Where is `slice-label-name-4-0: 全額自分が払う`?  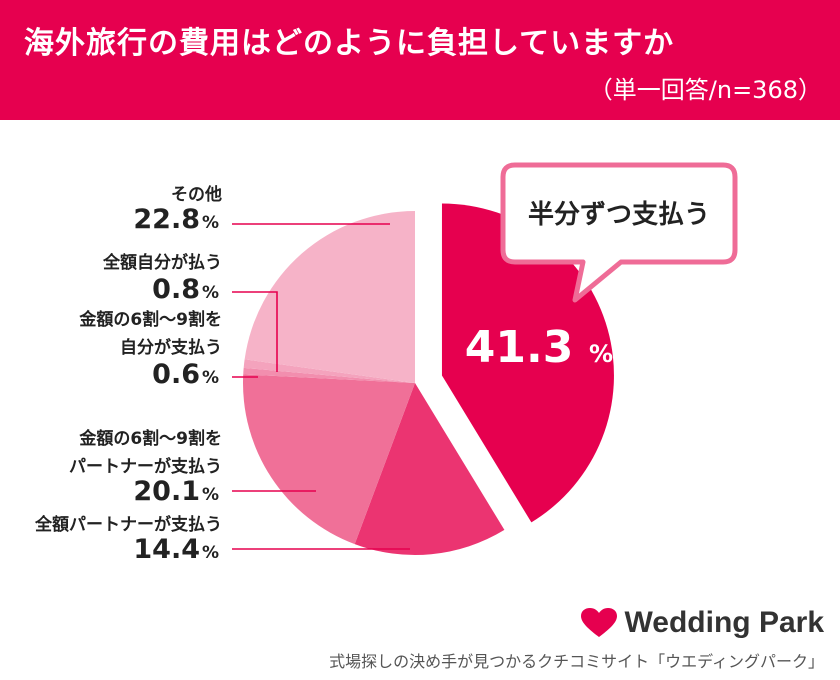
slice-label-name-4-0: 全額自分が払う is located at coordinates (162, 262).